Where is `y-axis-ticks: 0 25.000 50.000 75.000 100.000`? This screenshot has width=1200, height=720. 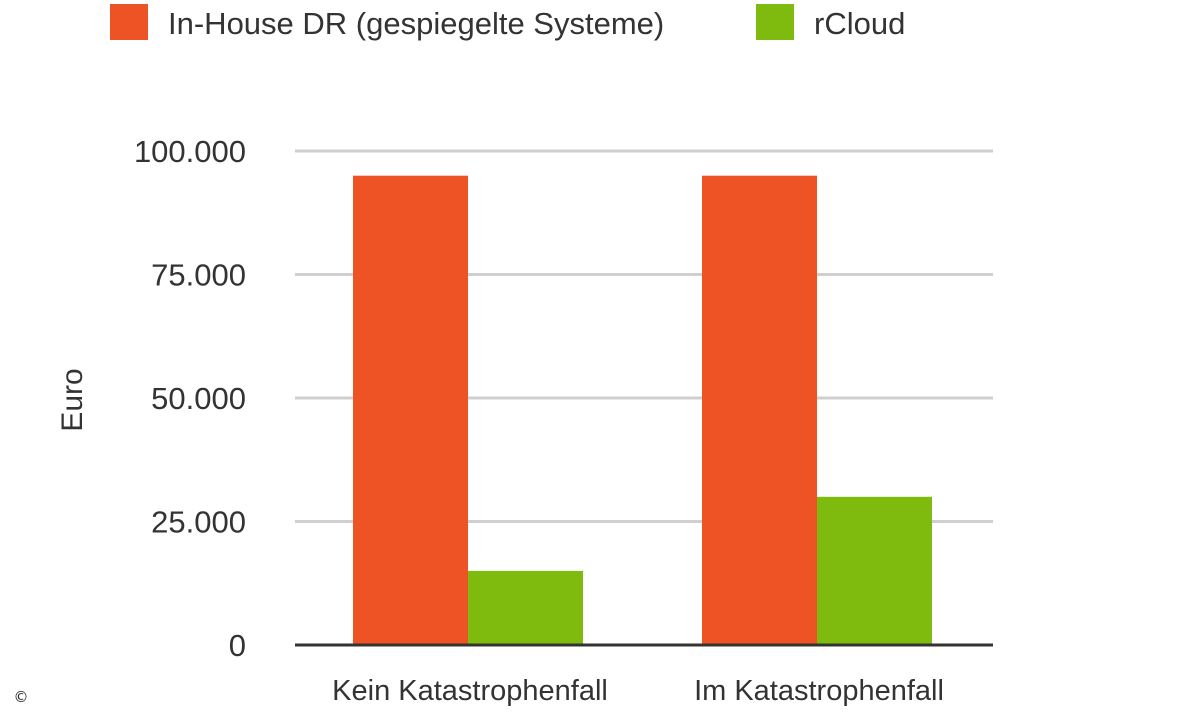 y-axis-ticks: 0 25.000 50.000 75.000 100.000 is located at coordinates (190, 398).